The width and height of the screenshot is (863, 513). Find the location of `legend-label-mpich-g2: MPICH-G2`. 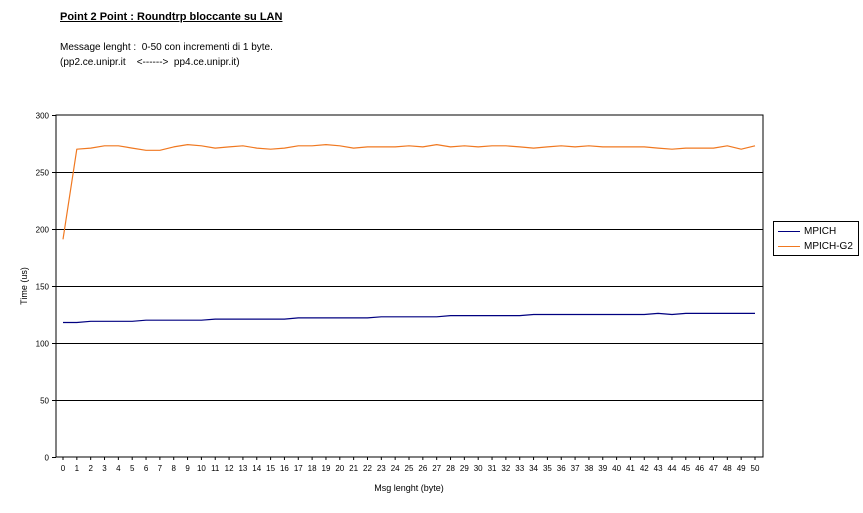

legend-label-mpich-g2: MPICH-G2 is located at coordinates (828, 246).